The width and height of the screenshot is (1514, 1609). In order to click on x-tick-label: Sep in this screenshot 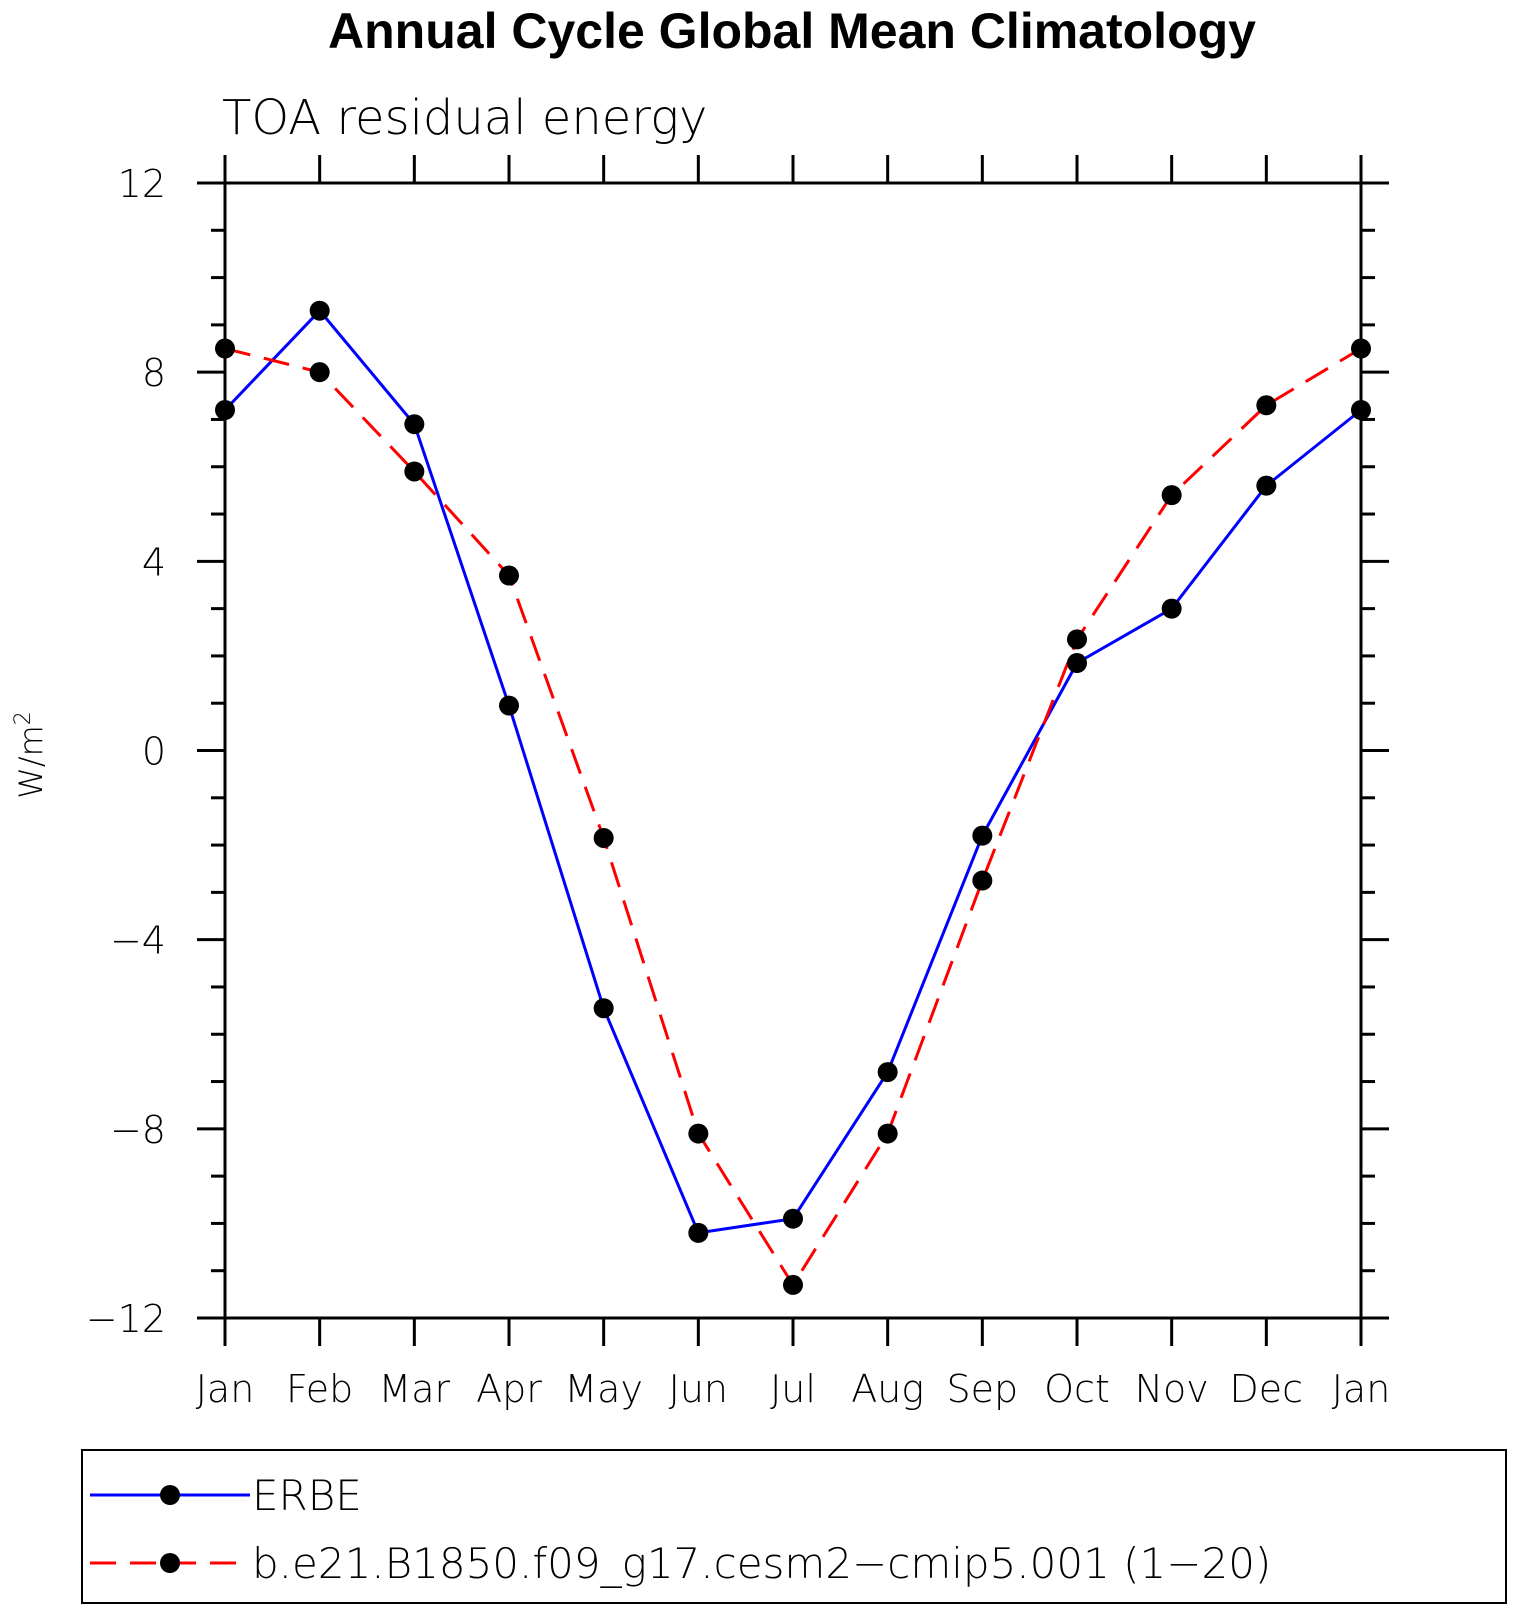, I will do `click(983, 1389)`.